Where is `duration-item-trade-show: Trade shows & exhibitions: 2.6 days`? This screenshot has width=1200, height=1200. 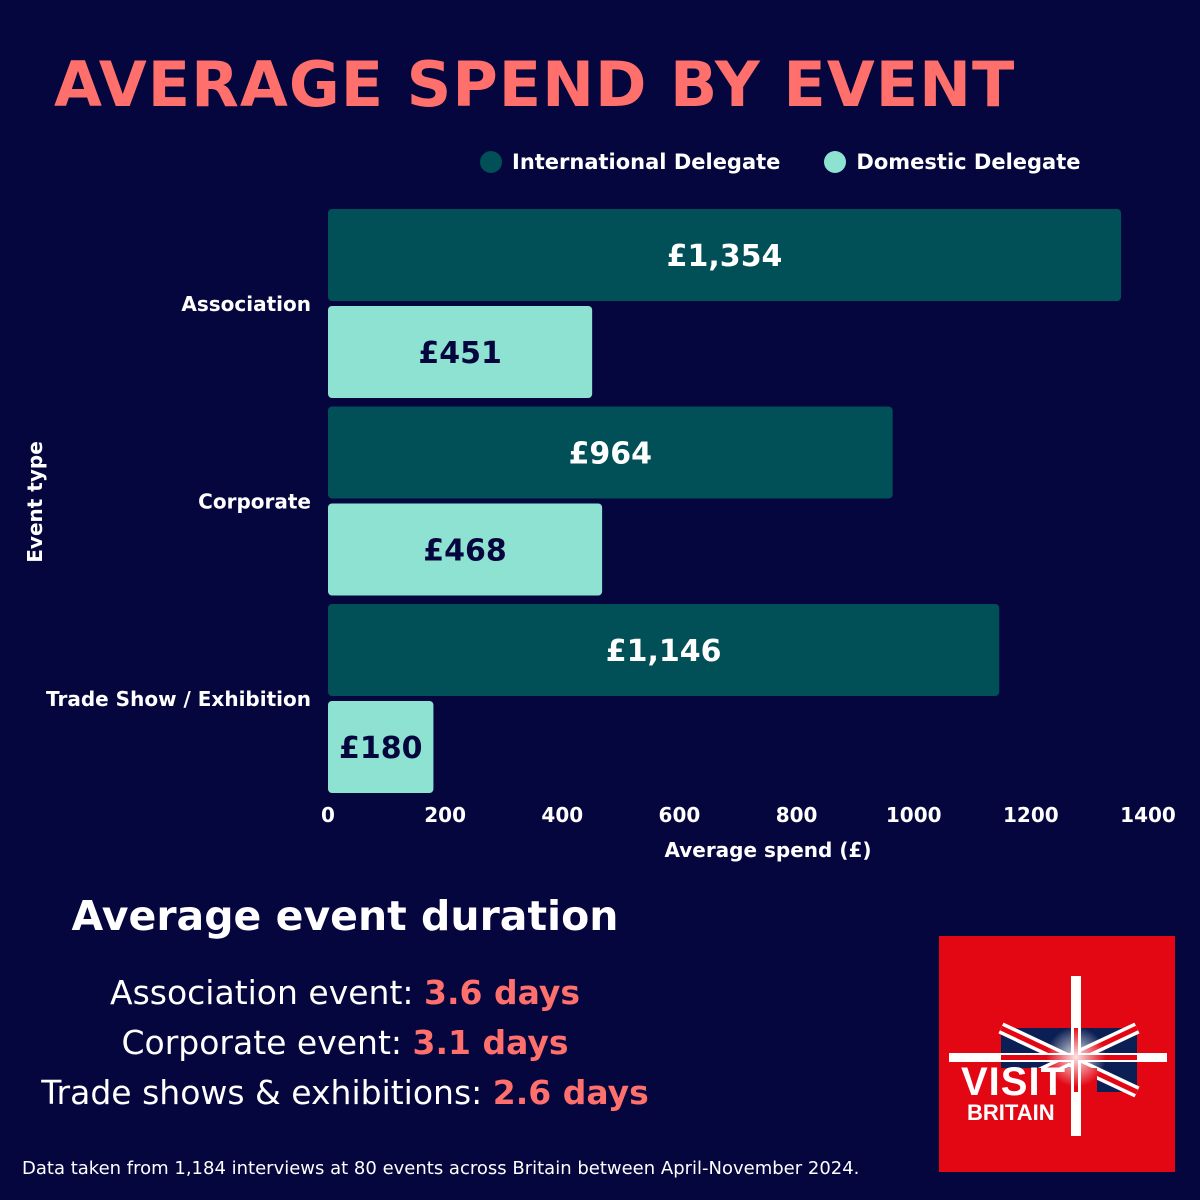
duration-item-trade-show: Trade shows & exhibitions: 2.6 days is located at coordinates (345, 1093).